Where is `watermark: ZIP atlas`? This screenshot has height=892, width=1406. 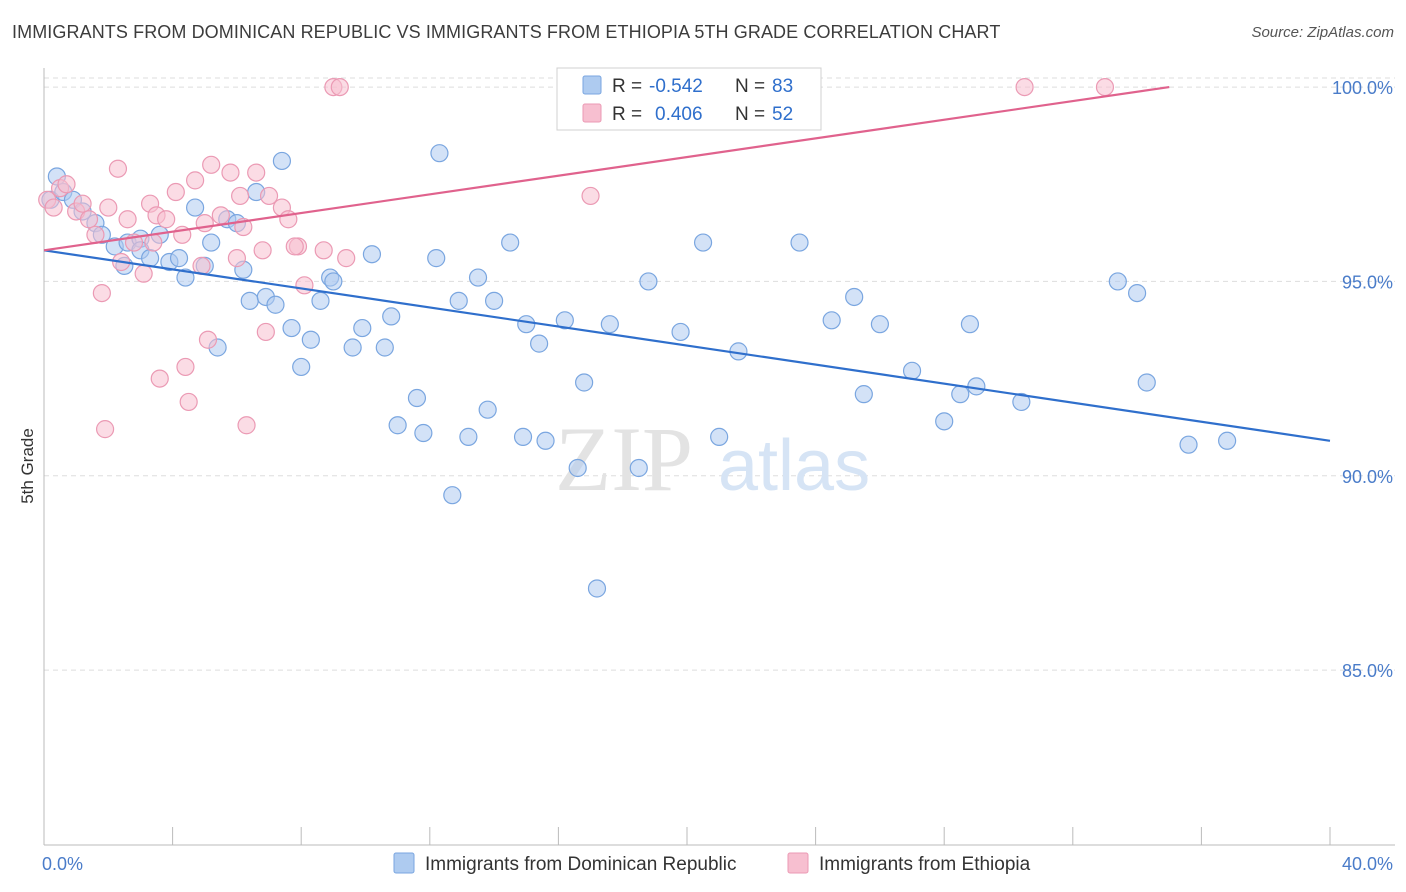
watermark: ZIP atlas is located at coordinates (712, 459).